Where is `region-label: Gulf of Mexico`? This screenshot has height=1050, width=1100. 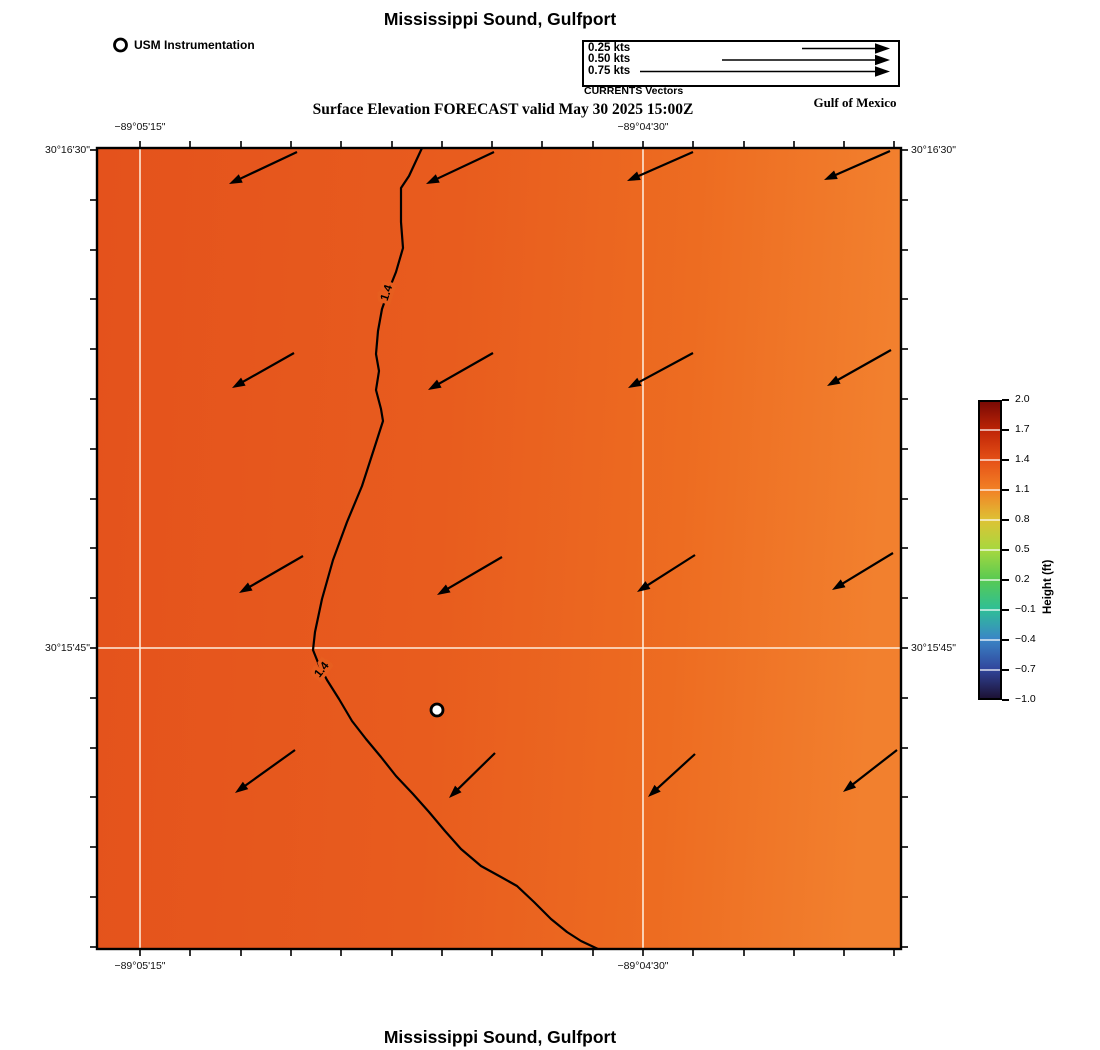
region-label: Gulf of Mexico is located at coordinates (855, 102).